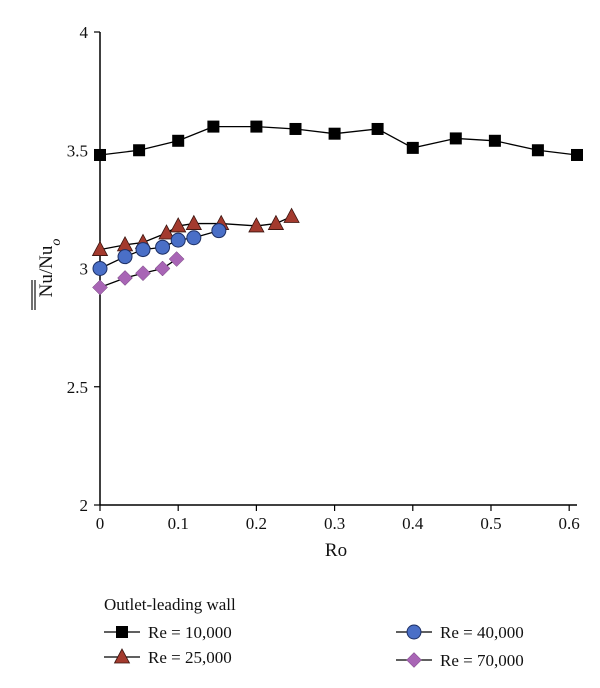  I want to click on x-ticks: 0 0.1 0.2 0.3 0.4 0.5 0.6, so click(338, 519).